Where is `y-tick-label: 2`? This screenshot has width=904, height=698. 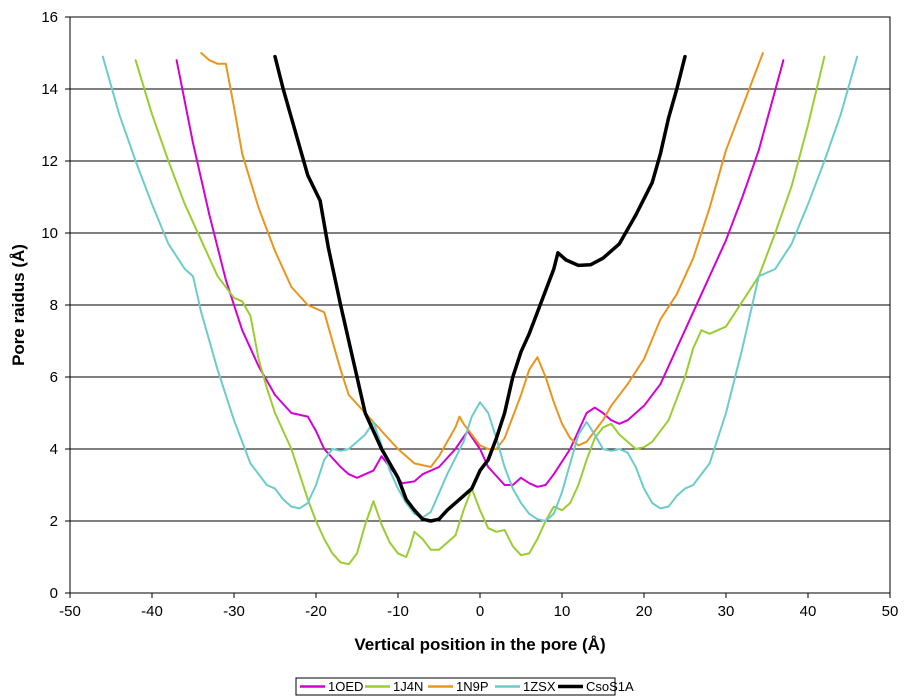
y-tick-label: 2 is located at coordinates (54, 521).